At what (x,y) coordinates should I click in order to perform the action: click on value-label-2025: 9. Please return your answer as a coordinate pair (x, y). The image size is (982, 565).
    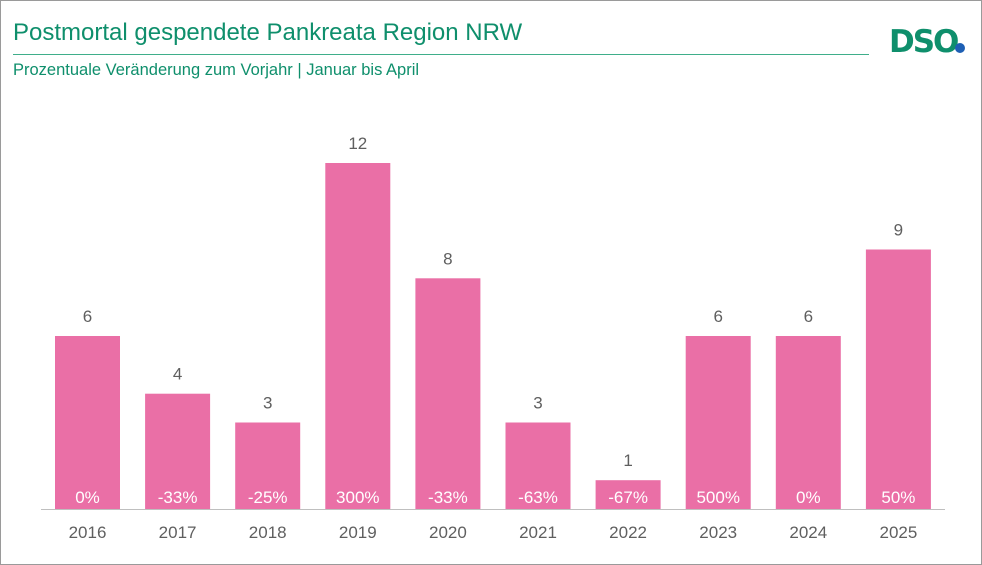
    Looking at the image, I should click on (898, 230).